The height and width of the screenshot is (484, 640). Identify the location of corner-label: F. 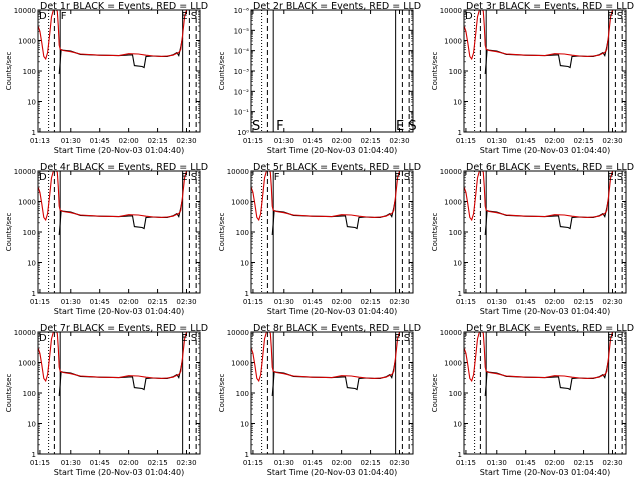
(279, 126).